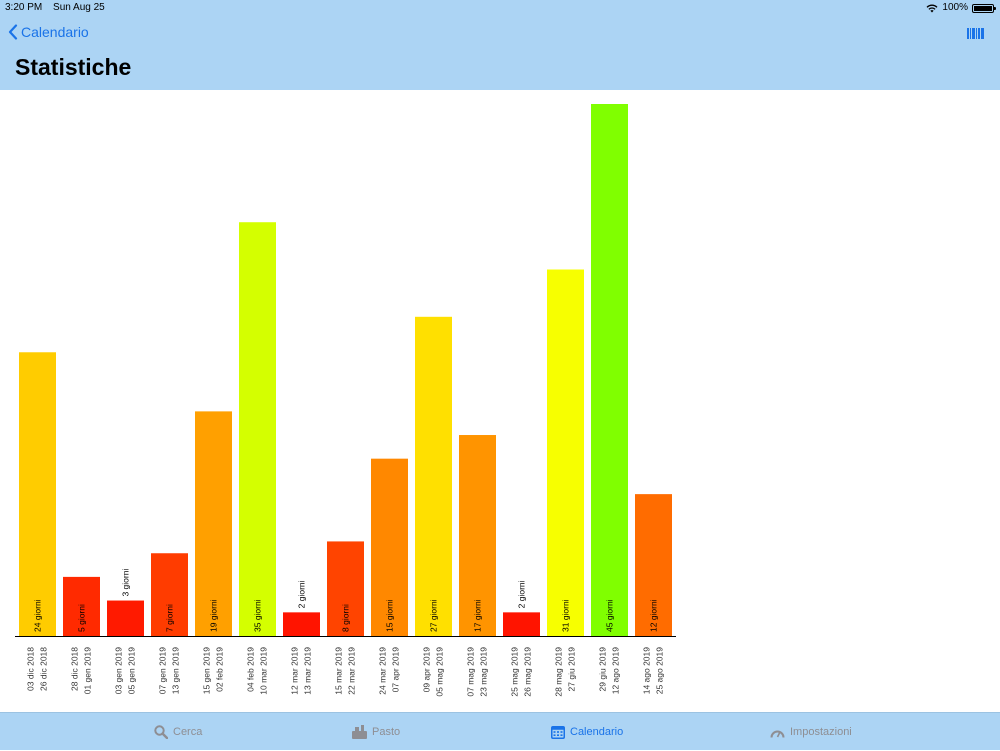 Image resolution: width=1000 pixels, height=751 pixels. I want to click on date-range-label: 28 mag 2019, so click(559, 672).